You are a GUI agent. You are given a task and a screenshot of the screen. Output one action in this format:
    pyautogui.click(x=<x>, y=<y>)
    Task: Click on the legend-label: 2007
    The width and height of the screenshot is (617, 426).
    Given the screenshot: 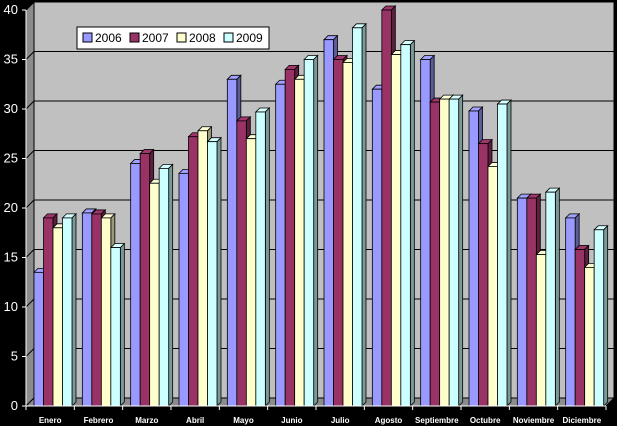 What is the action you would take?
    pyautogui.click(x=155, y=38)
    